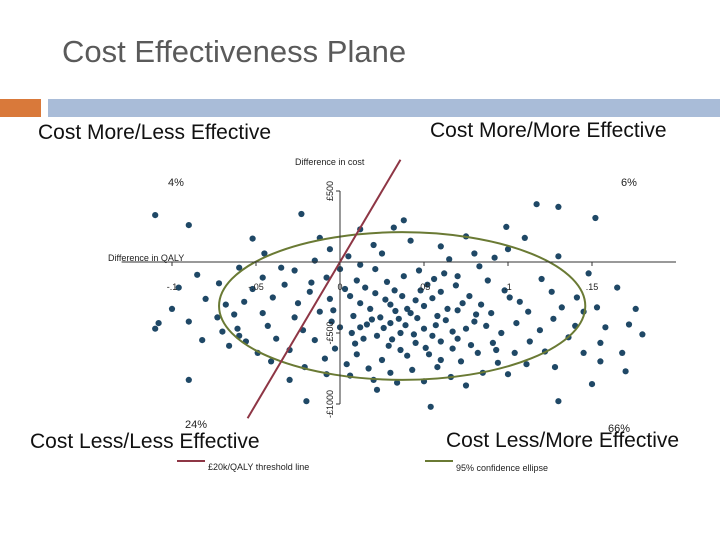 The width and height of the screenshot is (720, 540). What do you see at coordinates (330, 191) in the screenshot?
I see `y-tick-label: £500` at bounding box center [330, 191].